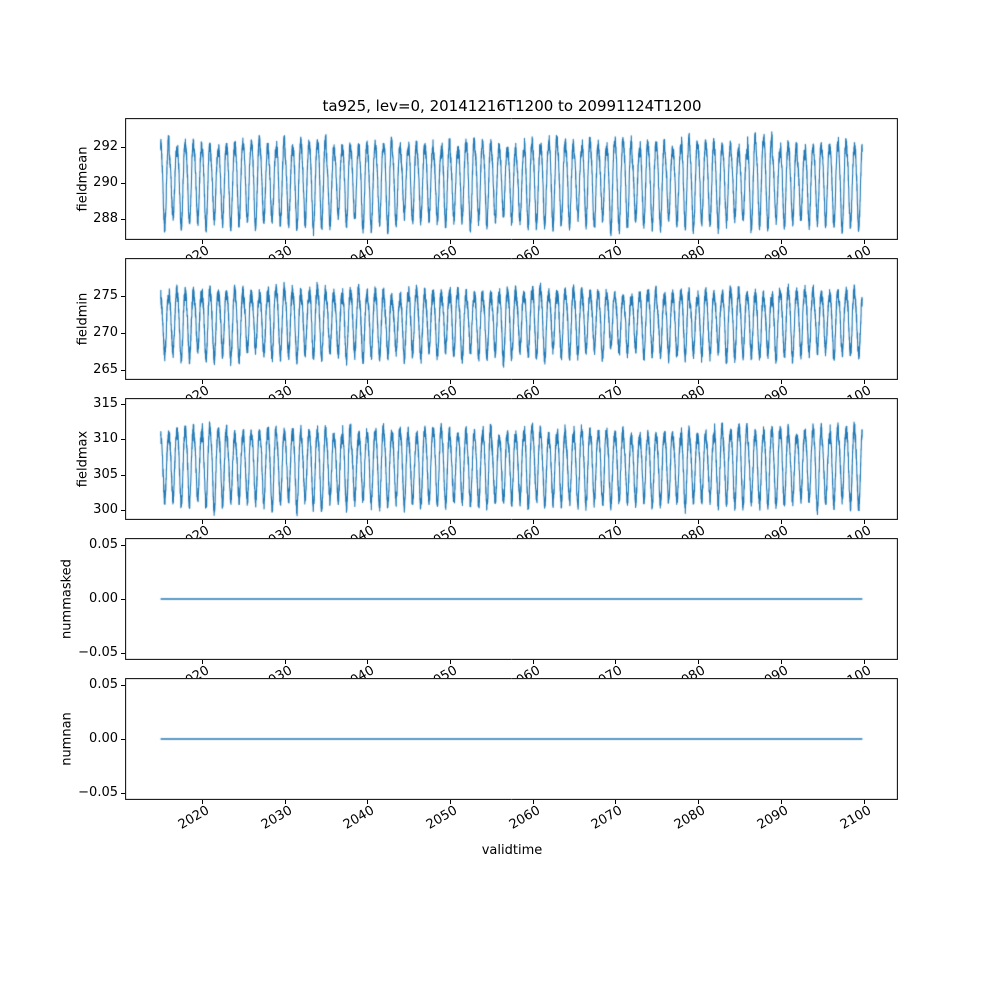 This screenshot has height=1000, width=1000. What do you see at coordinates (105, 369) in the screenshot?
I see `y-tick-label: 265` at bounding box center [105, 369].